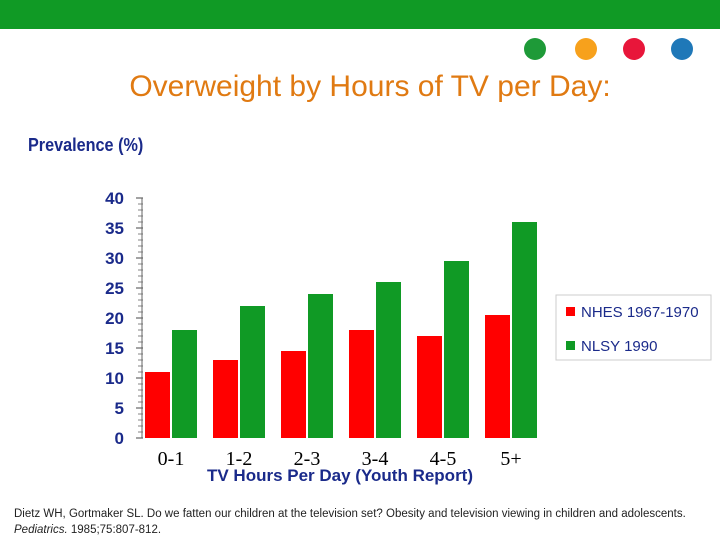 The image size is (720, 540). I want to click on x-axis-title: TV Hours Per Day (Youth Report), so click(340, 475).